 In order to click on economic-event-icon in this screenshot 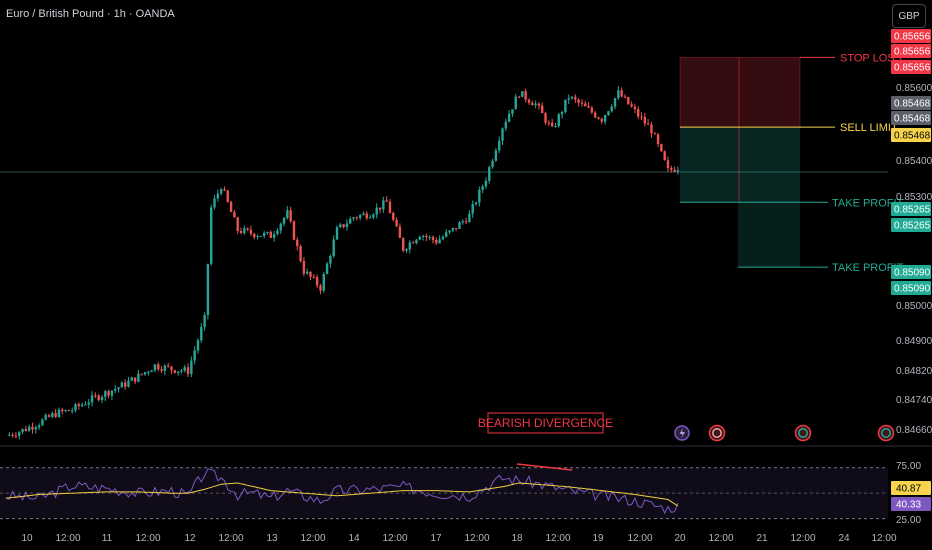, I will do `click(803, 433)`.